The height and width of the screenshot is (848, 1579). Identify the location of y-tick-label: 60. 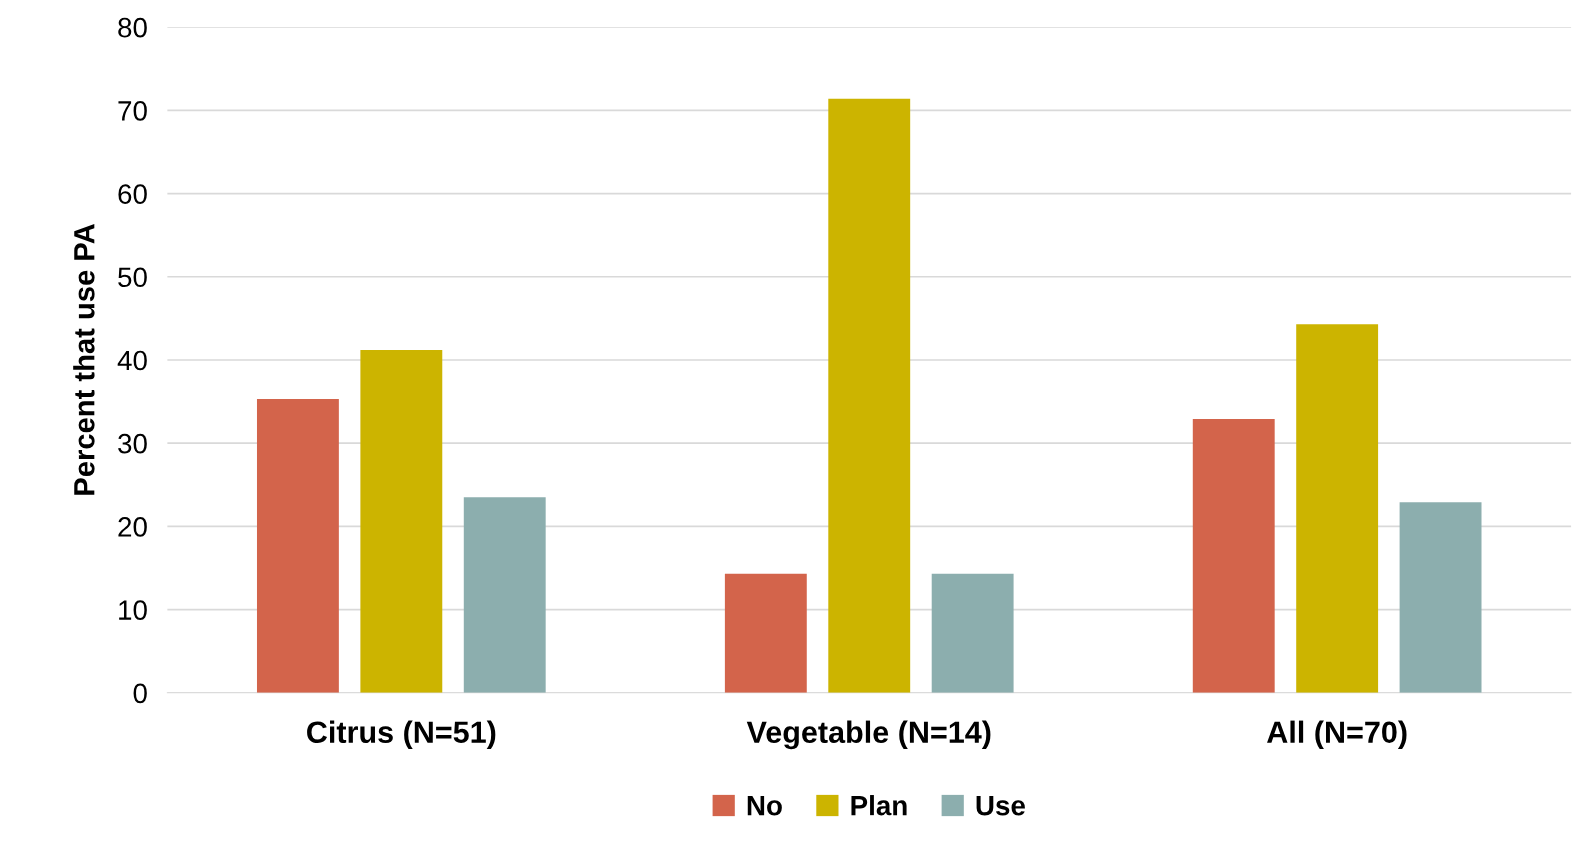
(132, 194).